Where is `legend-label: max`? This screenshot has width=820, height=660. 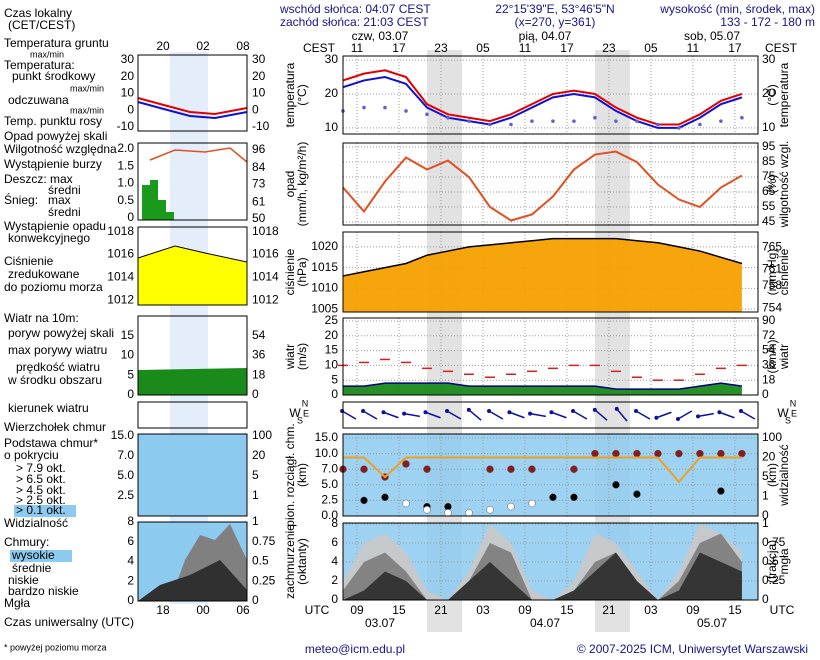
legend-label: max is located at coordinates (59, 200).